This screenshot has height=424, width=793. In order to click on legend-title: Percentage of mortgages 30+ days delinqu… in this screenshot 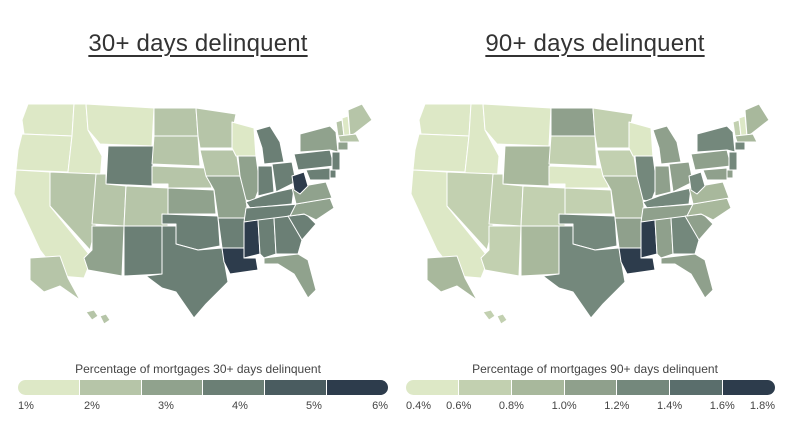, I will do `click(198, 369)`.